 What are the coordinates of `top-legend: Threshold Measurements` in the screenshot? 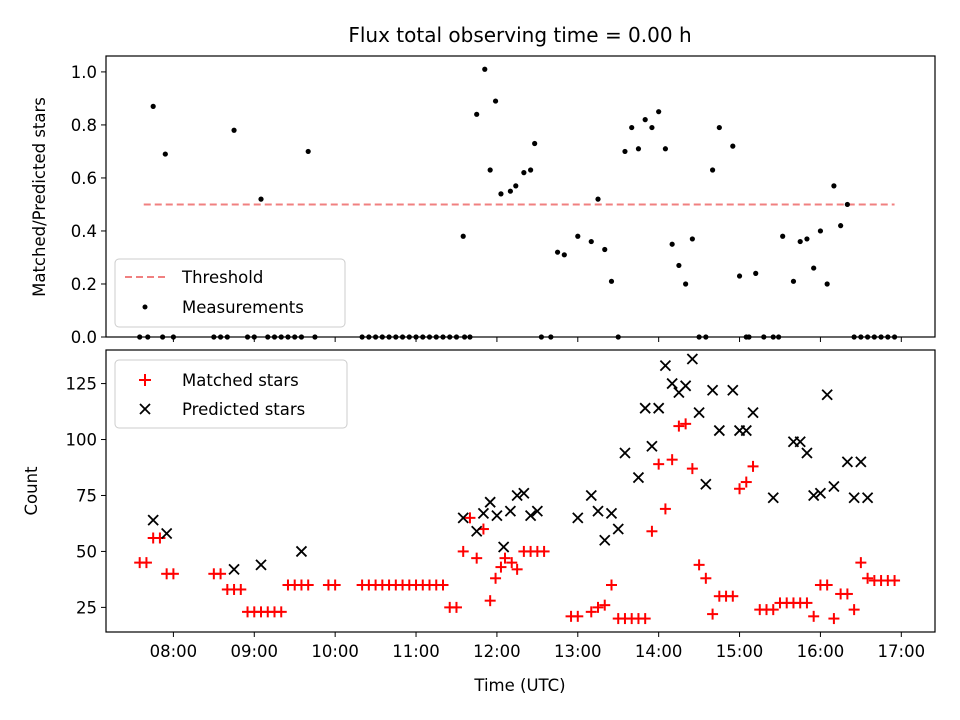 It's located at (230, 293).